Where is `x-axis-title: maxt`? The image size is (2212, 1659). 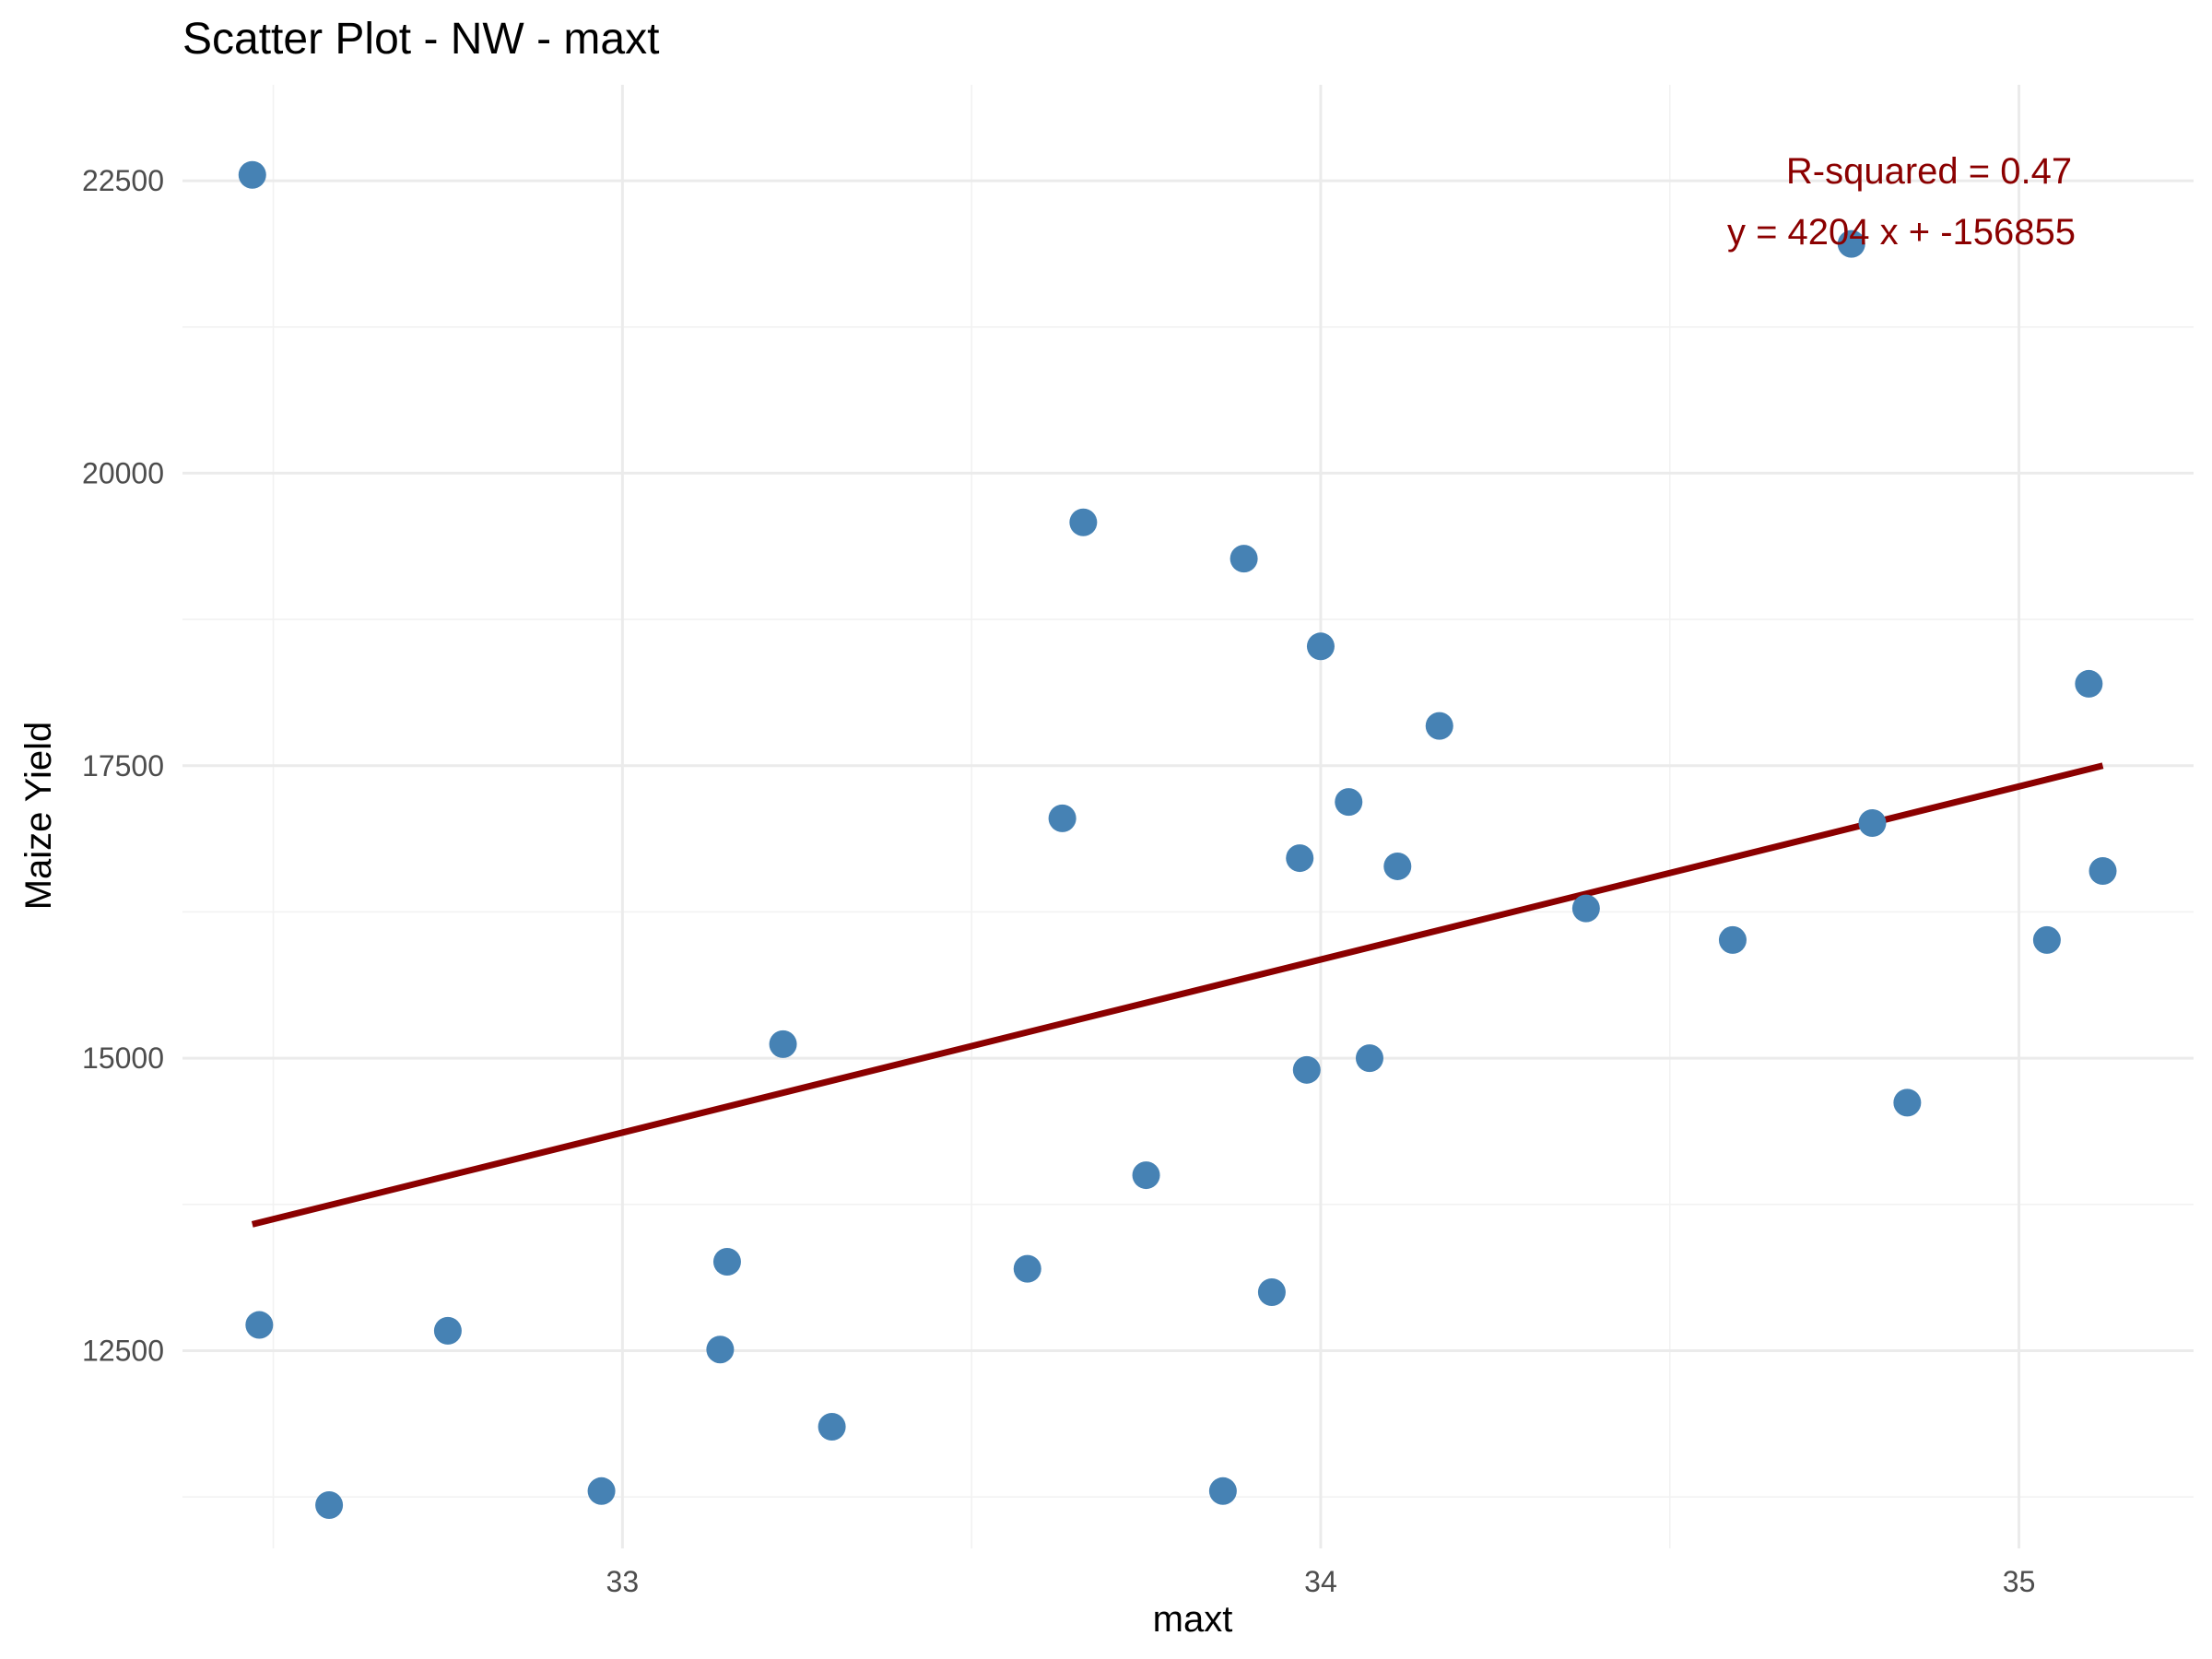 x-axis-title: maxt is located at coordinates (1193, 1619).